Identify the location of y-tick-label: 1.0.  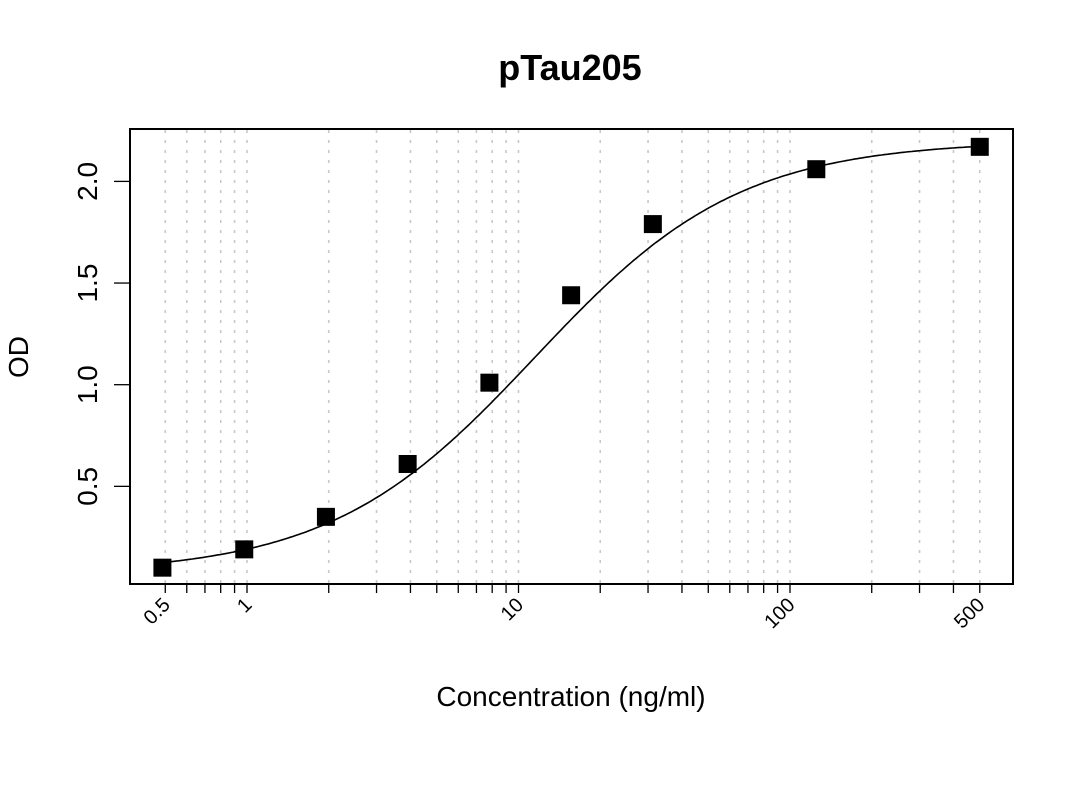
(87, 384).